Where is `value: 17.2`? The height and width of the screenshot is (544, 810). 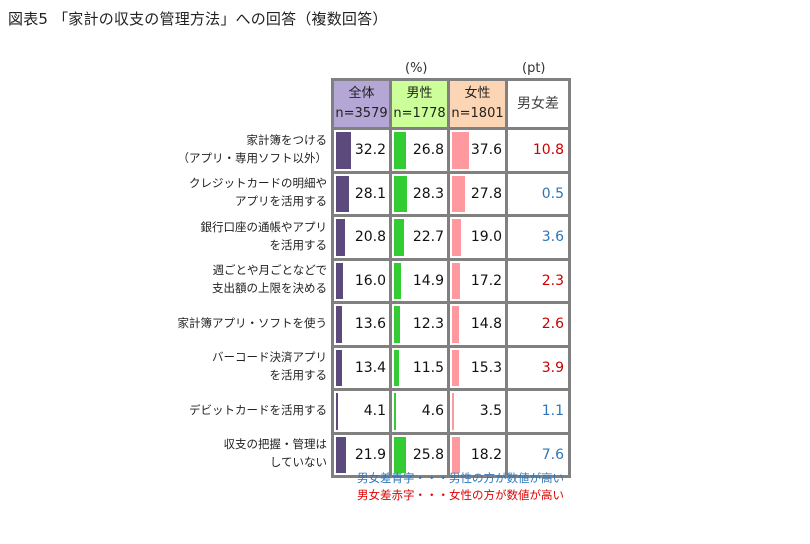
value: 17.2 is located at coordinates (486, 280).